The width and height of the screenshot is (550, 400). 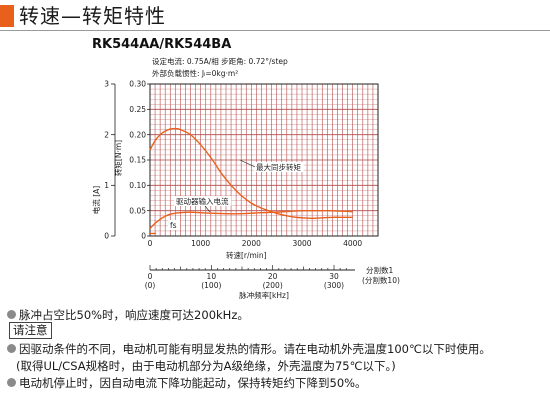 I want to click on pulse-tick-label-alt: (300), so click(x=334, y=285).